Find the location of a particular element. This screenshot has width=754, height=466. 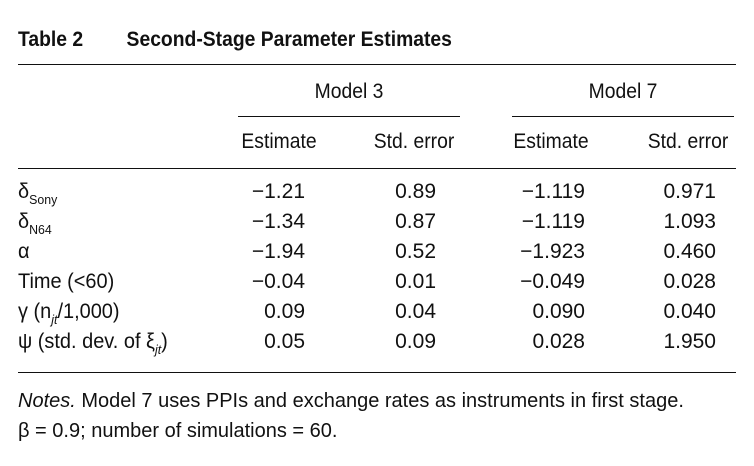

table-cell: 1.093 is located at coordinates (689, 221).